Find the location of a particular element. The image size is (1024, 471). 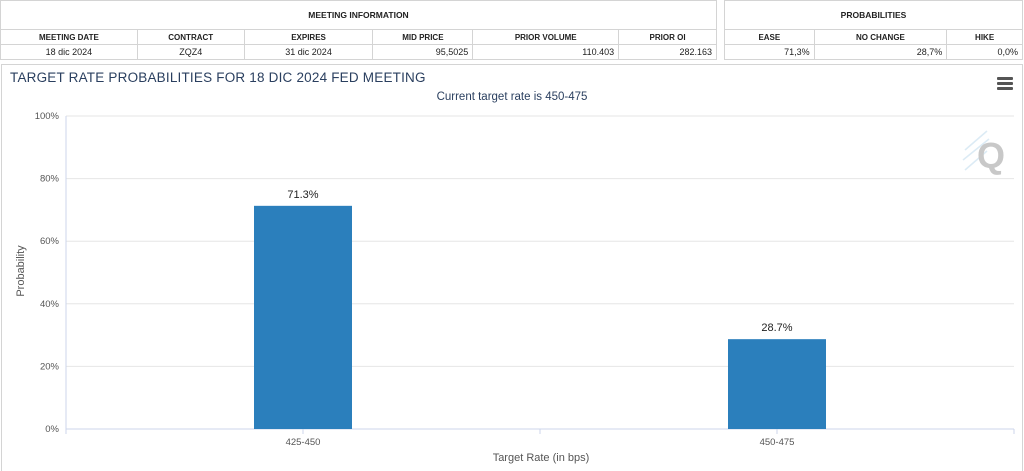

data-label: 28.7% is located at coordinates (776, 328).